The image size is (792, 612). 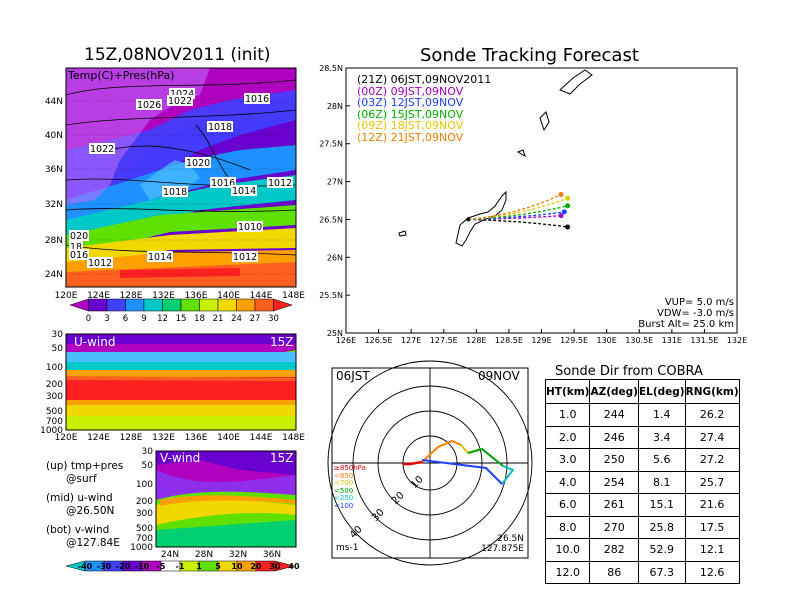 I want to click on isobar-label: 1010, so click(x=250, y=227).